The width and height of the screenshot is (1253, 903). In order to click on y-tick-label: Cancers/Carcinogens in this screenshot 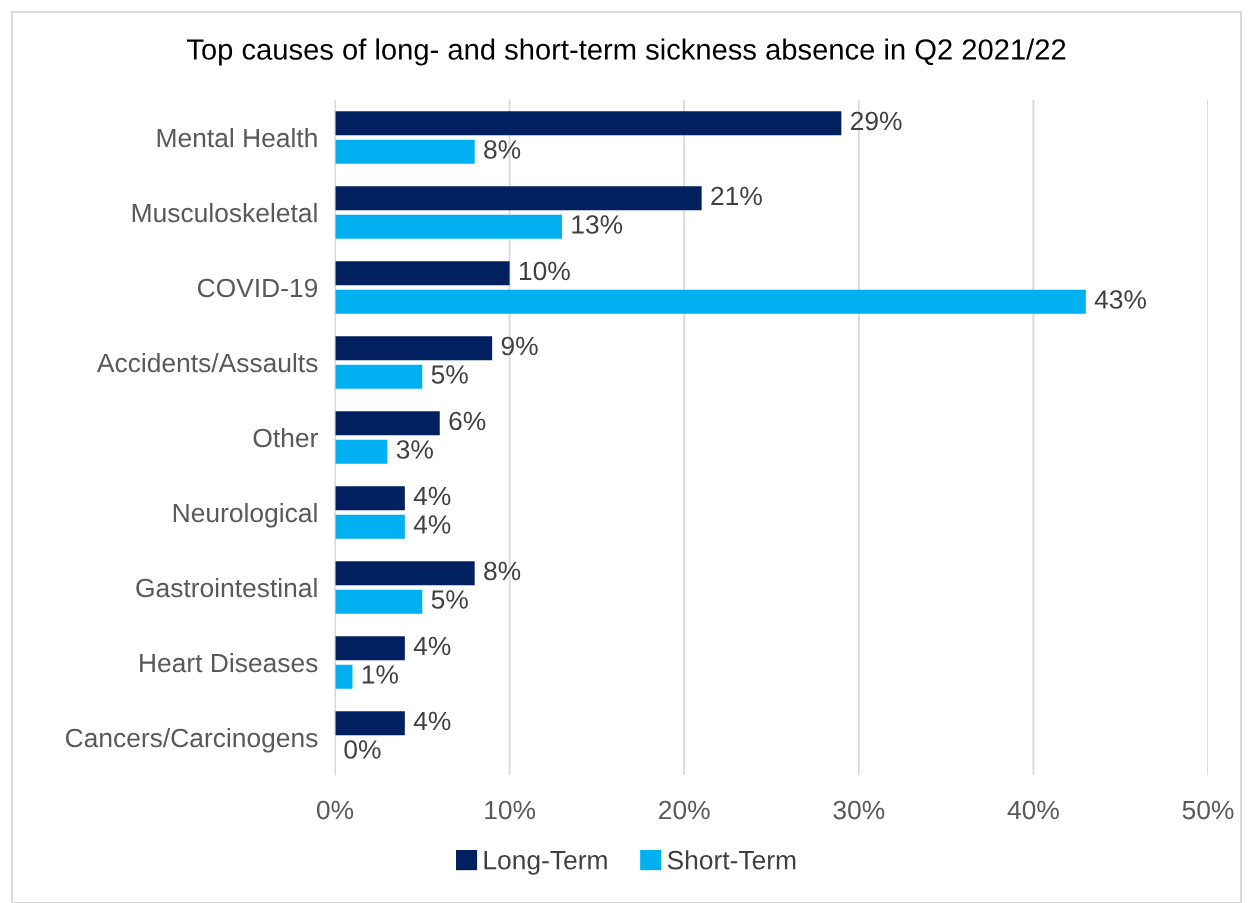, I will do `click(191, 740)`.